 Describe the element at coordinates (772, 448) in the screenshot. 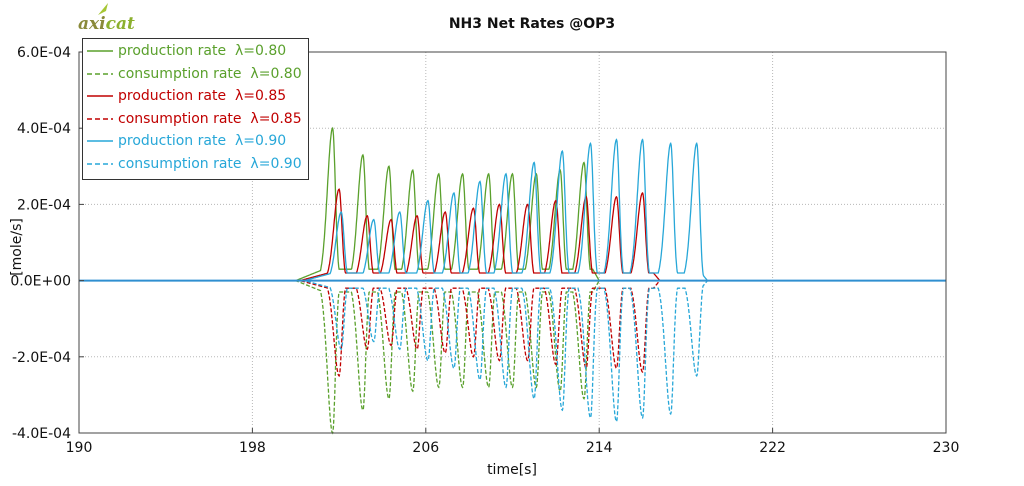

I see `x-tick-label: 222` at that location.